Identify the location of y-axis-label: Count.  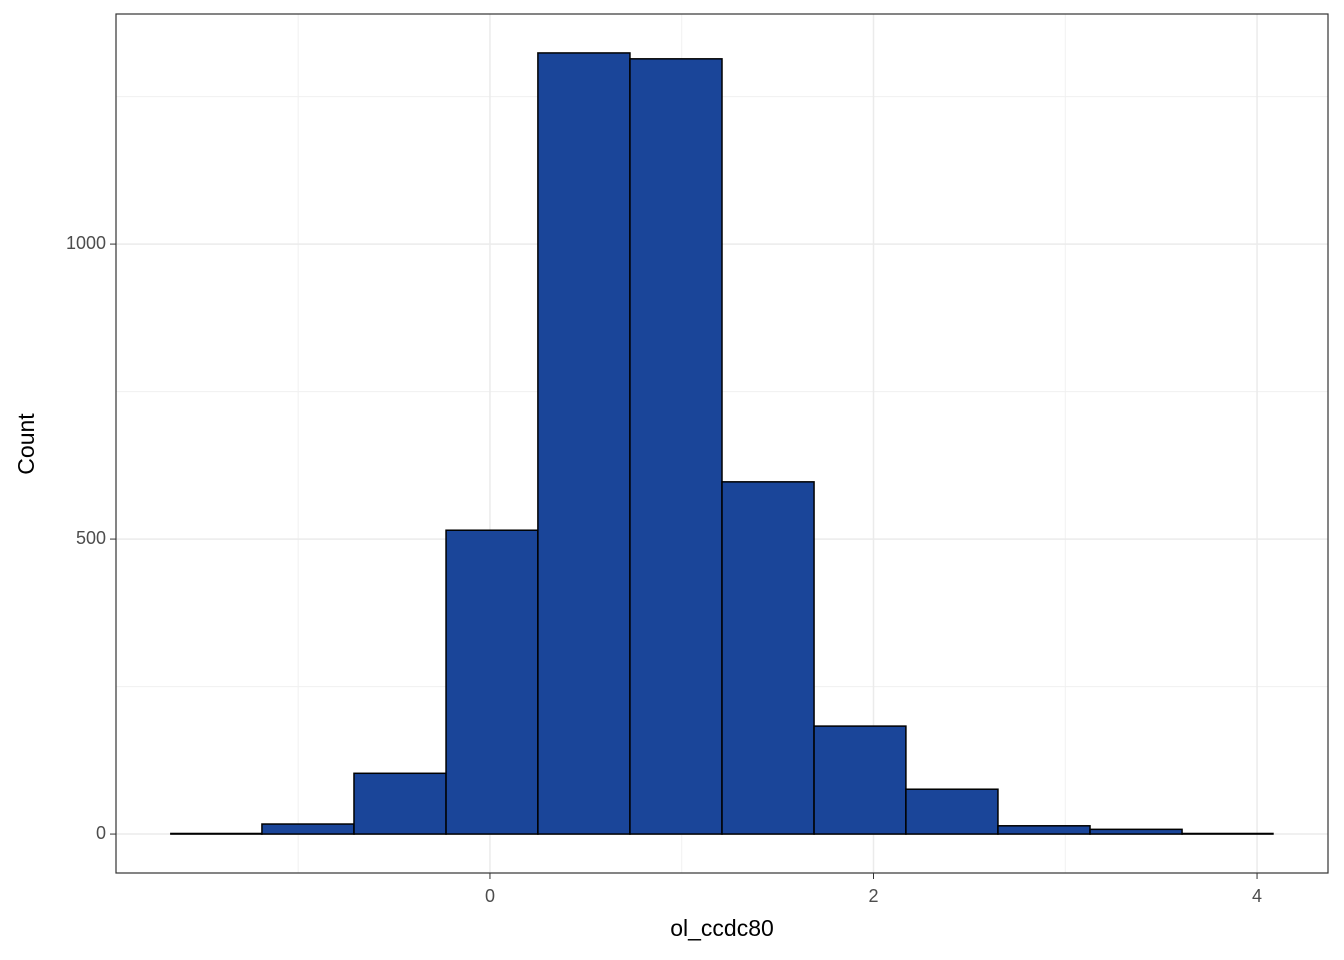
(26, 444).